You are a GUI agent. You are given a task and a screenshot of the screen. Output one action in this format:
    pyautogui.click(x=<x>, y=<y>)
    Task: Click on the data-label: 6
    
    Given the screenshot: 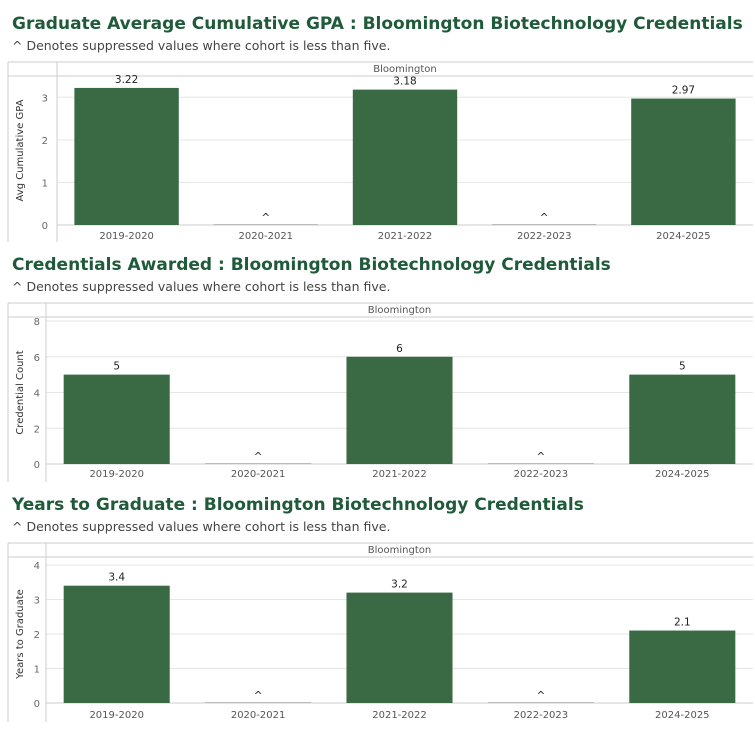 What is the action you would take?
    pyautogui.click(x=399, y=349)
    